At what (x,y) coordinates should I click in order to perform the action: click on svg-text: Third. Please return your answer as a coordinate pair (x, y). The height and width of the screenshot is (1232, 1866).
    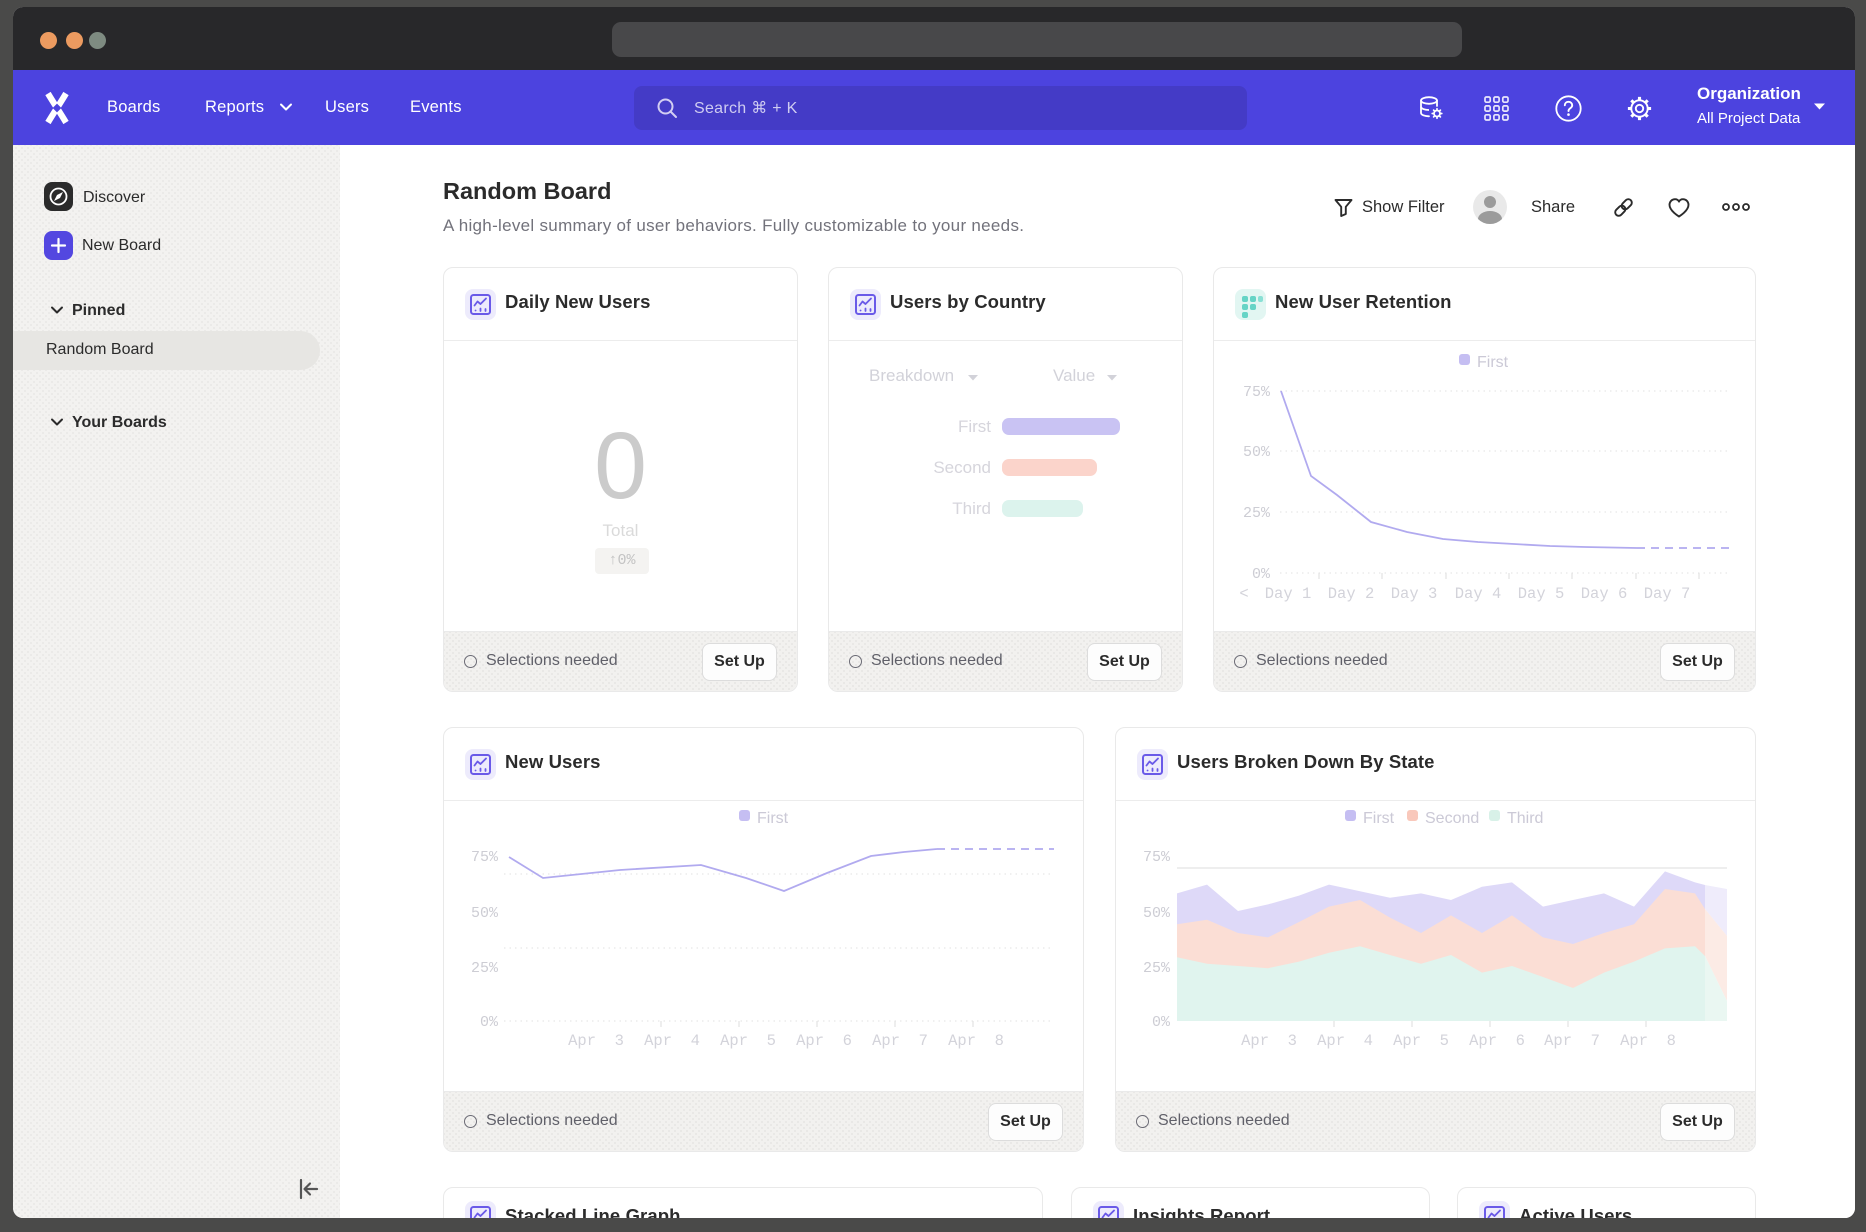
    Looking at the image, I should click on (1525, 818).